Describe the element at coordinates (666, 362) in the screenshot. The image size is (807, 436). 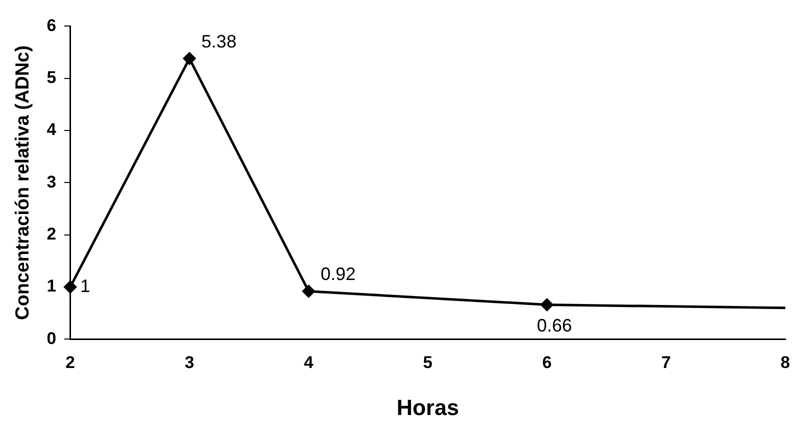
I see `x-tick-label: 7` at that location.